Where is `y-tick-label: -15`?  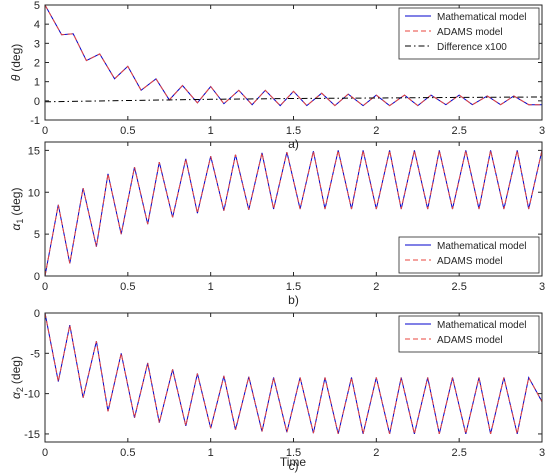
y-tick-label: -15 is located at coordinates (32, 435).